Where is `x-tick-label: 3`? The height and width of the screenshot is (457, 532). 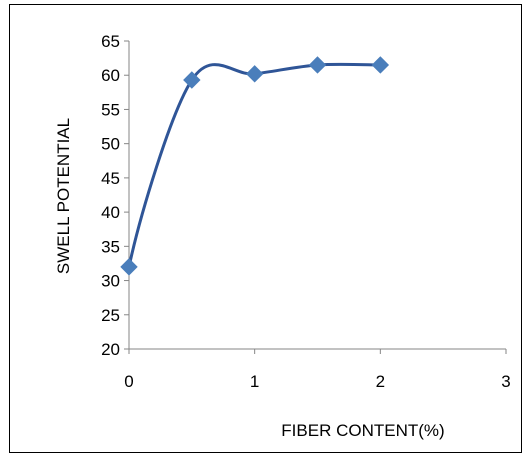
x-tick-label: 3 is located at coordinates (505, 381).